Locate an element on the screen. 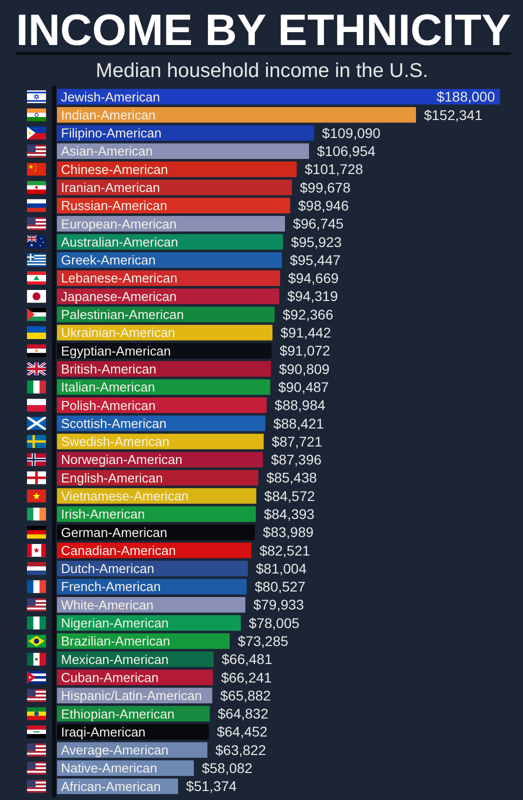  y-tick-label: British-American is located at coordinates (108, 368).